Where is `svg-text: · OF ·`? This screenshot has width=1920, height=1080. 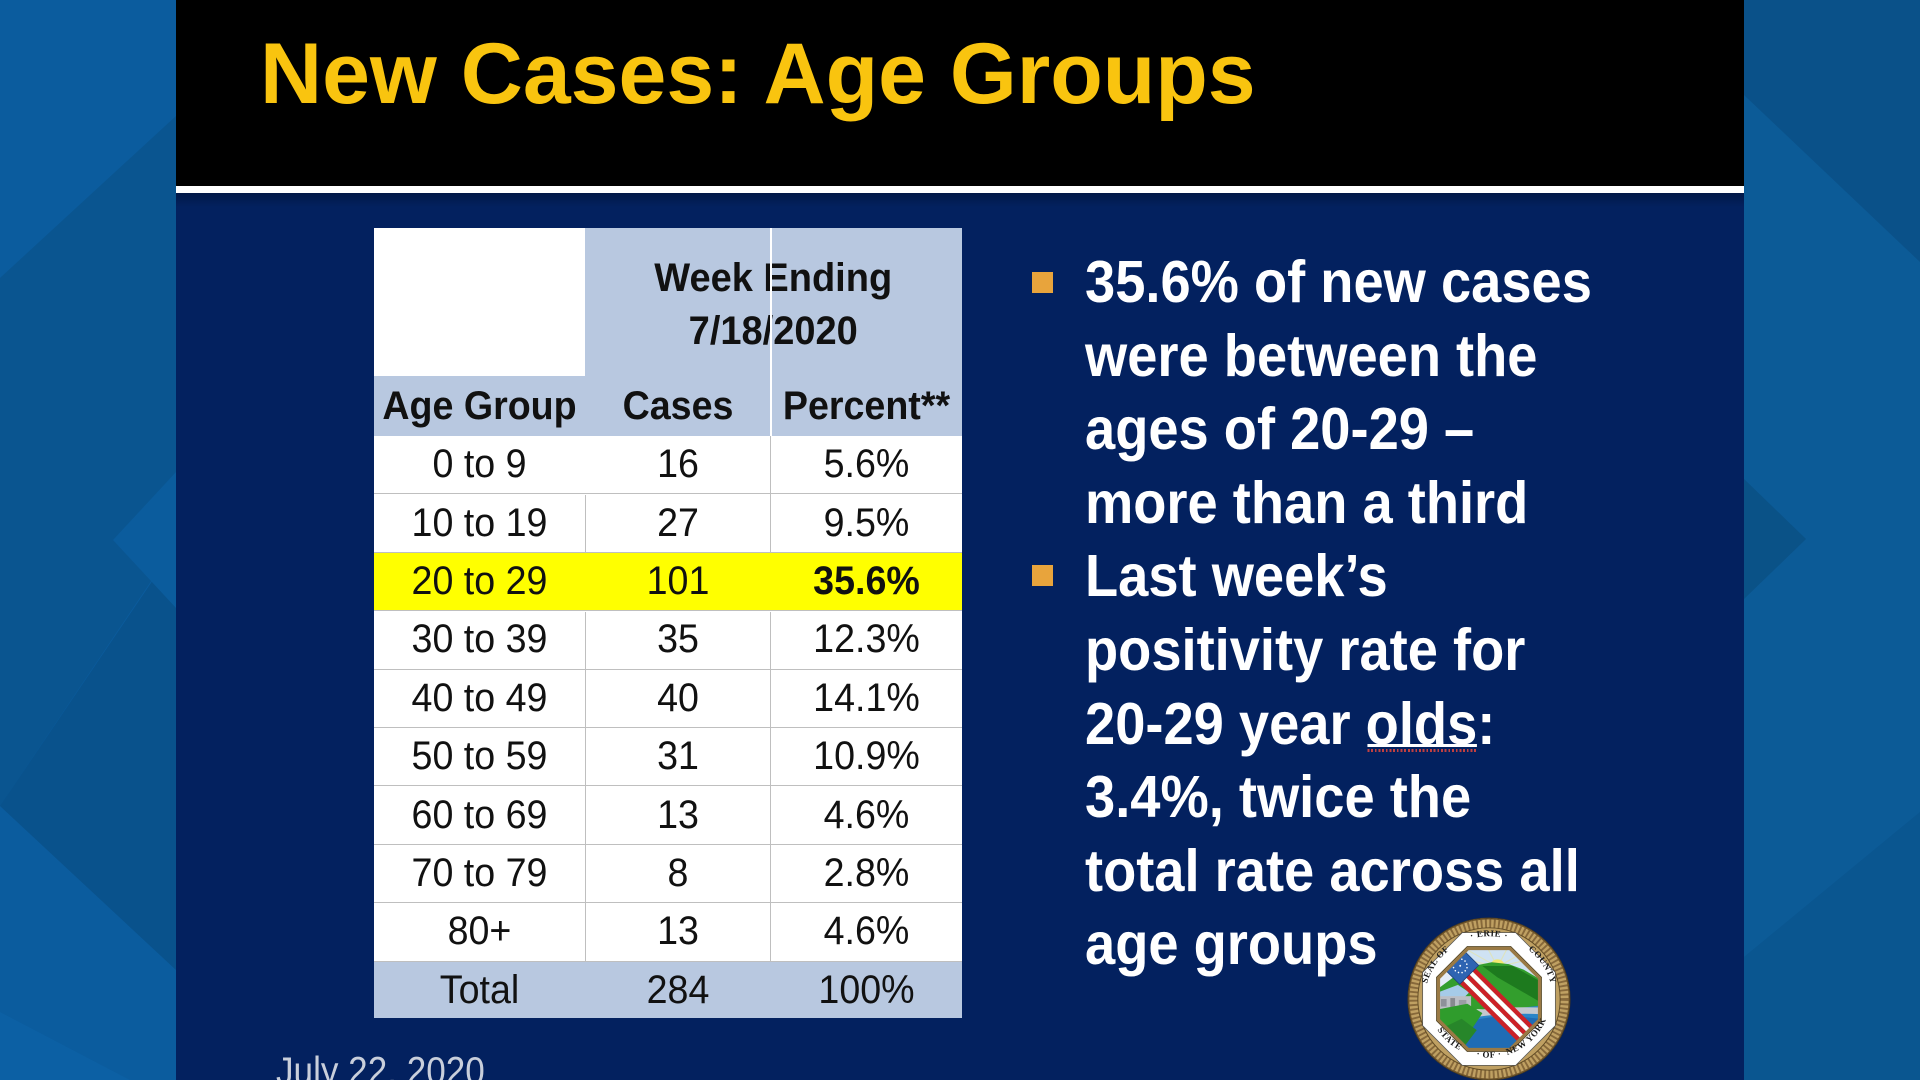 svg-text: · OF · is located at coordinates (1489, 1053).